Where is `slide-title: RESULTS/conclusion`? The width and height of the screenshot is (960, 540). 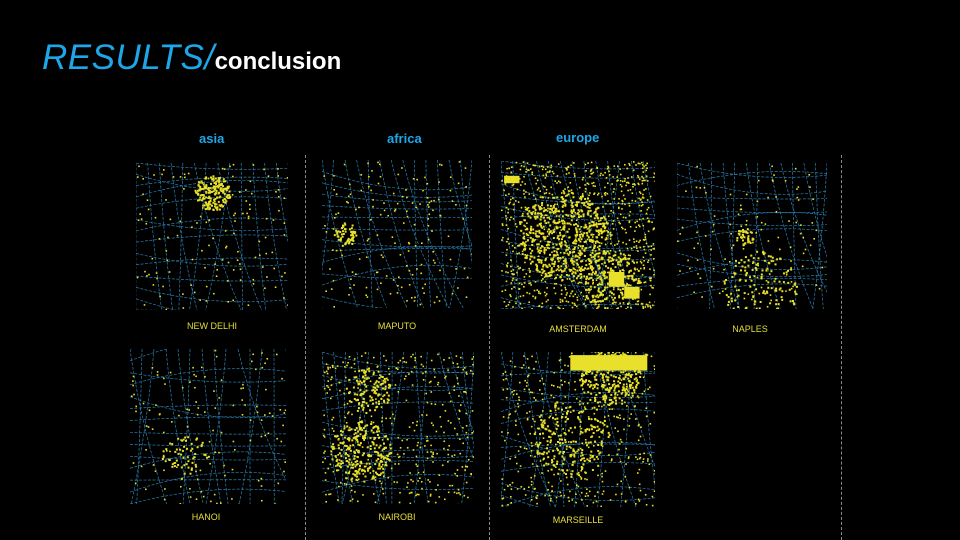
slide-title: RESULTS/conclusion is located at coordinates (191, 58).